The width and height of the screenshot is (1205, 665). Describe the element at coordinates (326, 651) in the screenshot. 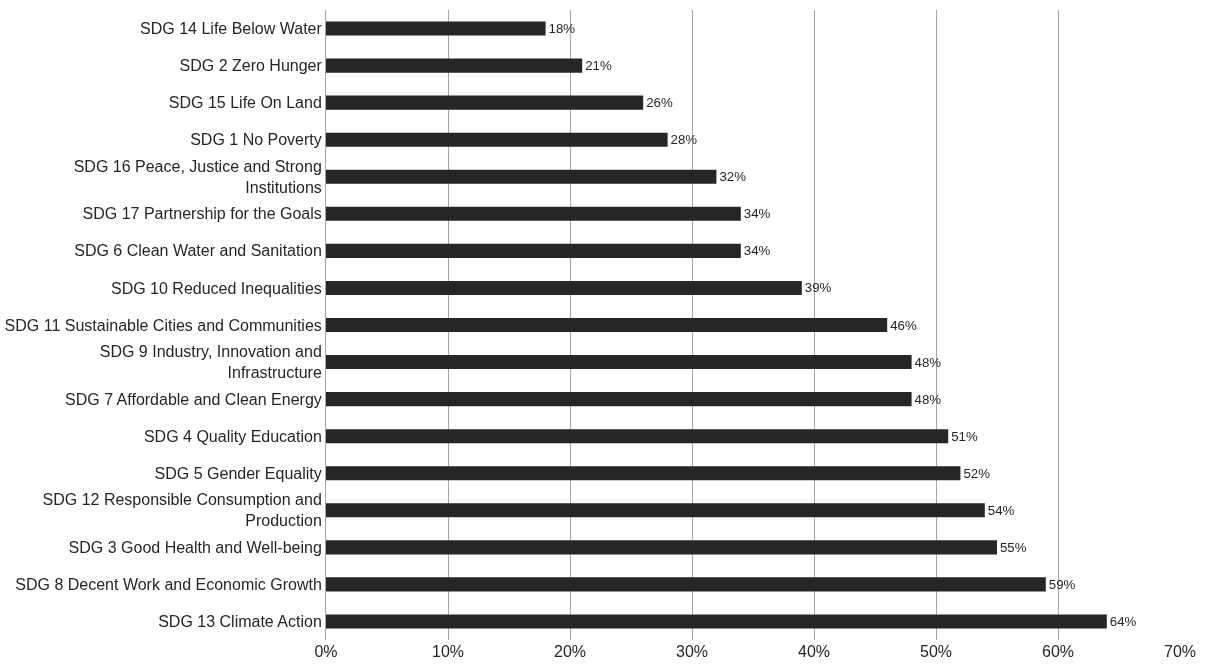

I see `x-tick-label: 0%` at that location.